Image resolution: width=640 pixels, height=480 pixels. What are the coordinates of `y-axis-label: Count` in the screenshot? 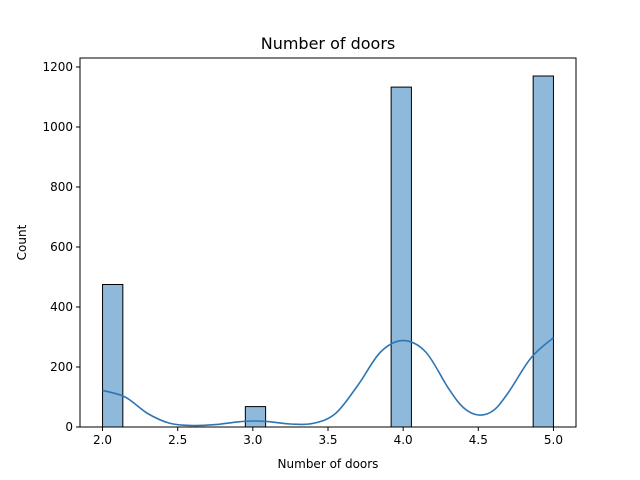 It's located at (22, 242).